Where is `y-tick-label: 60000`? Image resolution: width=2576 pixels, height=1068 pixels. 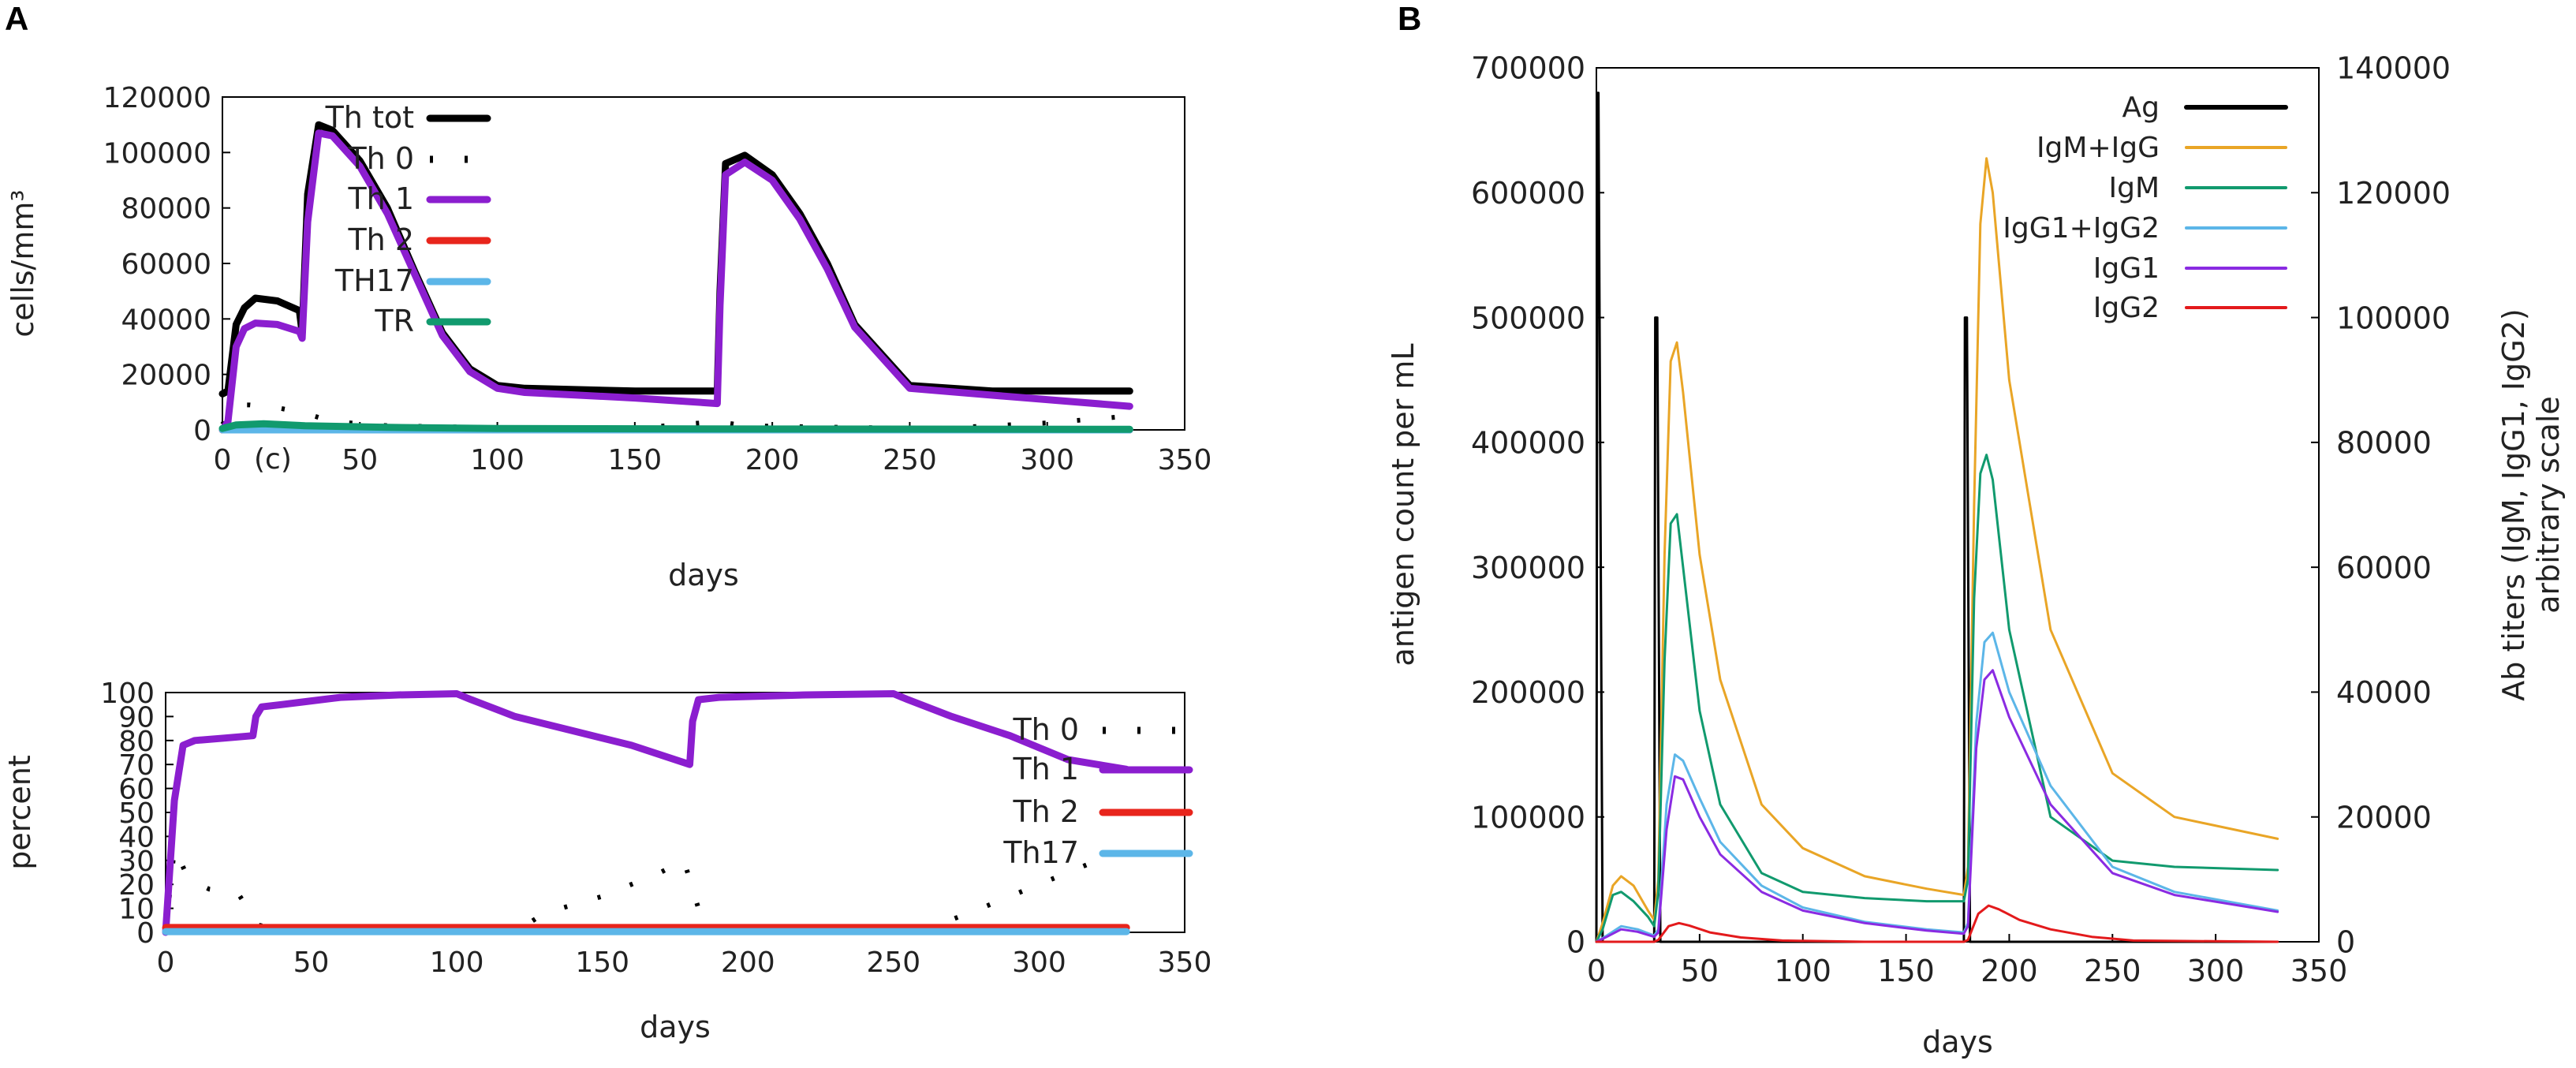
y-tick-label: 60000 is located at coordinates (166, 264).